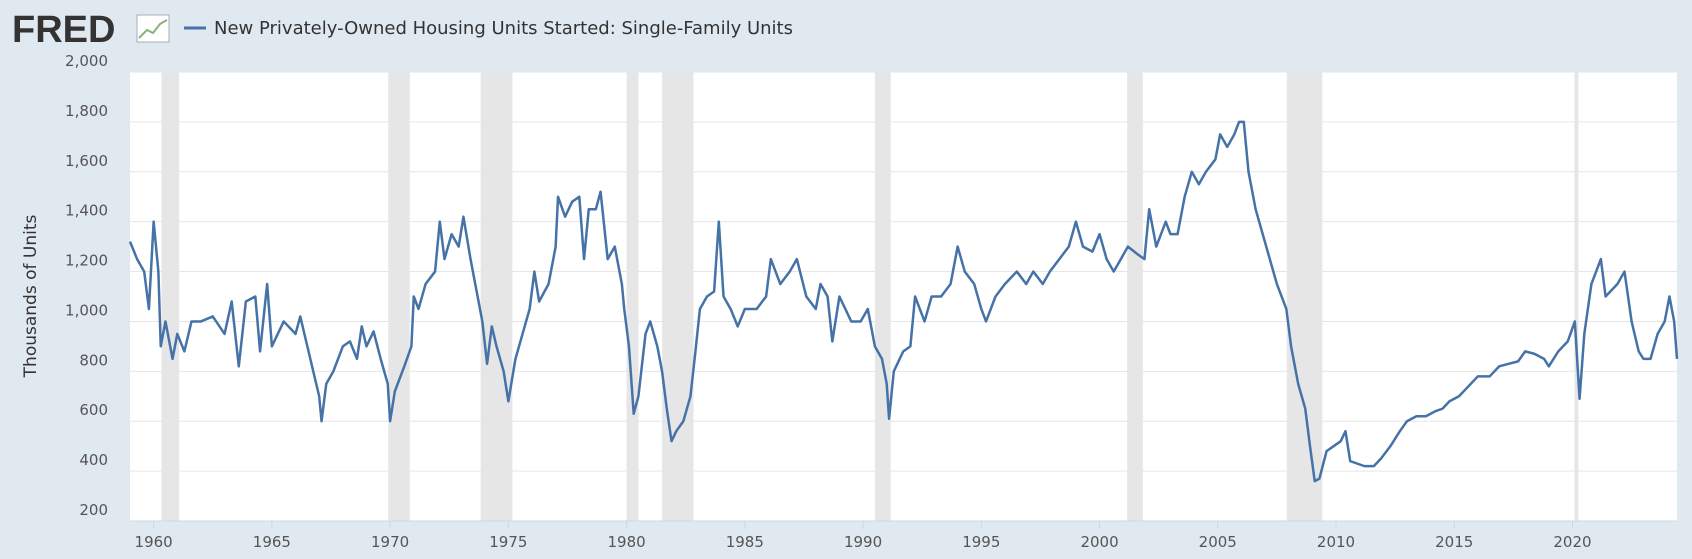  What do you see at coordinates (86, 111) in the screenshot?
I see `y-tick-label: 1,800` at bounding box center [86, 111].